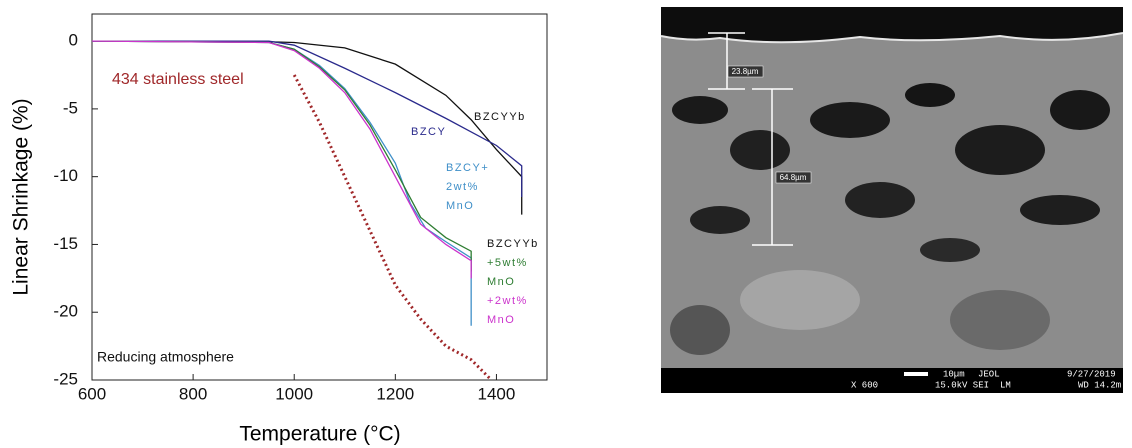  I want to click on series-label: +5wt%, so click(507, 263).